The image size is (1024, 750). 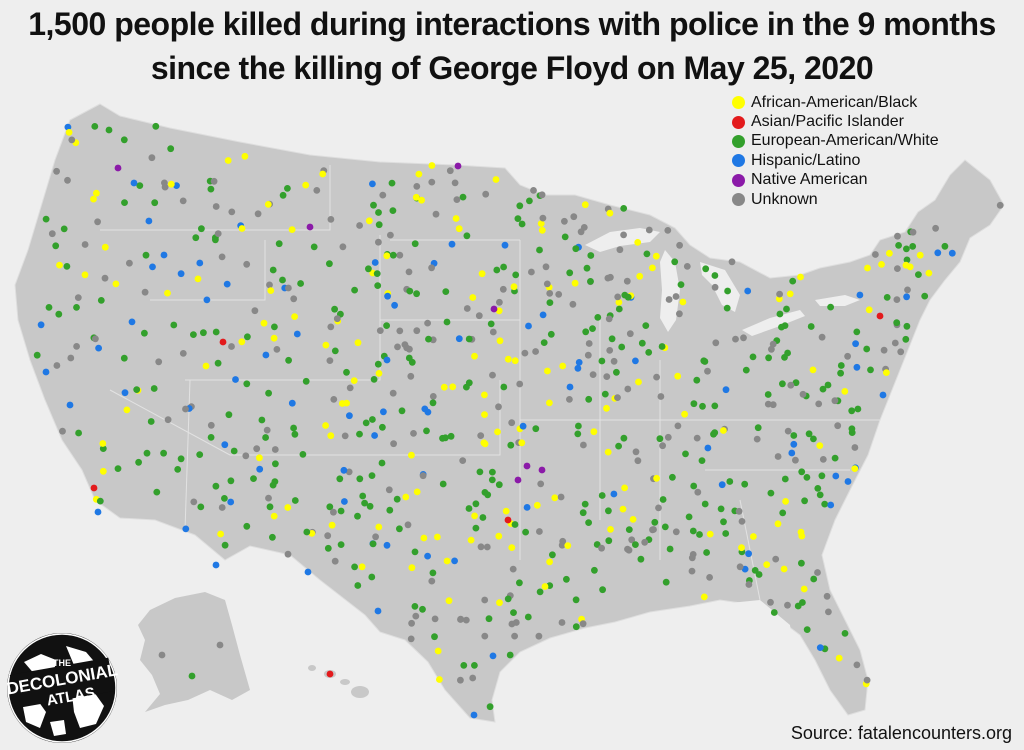 What do you see at coordinates (738, 103) in the screenshot?
I see `legend-swatch` at bounding box center [738, 103].